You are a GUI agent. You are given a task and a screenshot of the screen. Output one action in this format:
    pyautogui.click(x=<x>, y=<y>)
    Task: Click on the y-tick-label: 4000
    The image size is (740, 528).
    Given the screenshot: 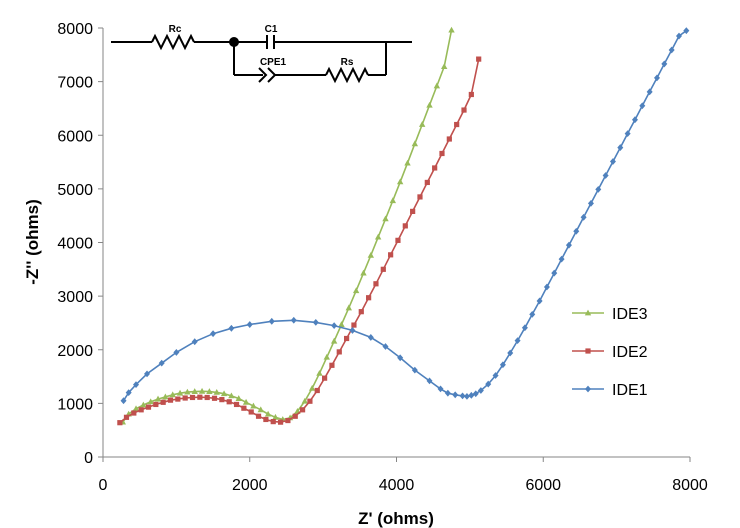 What is the action you would take?
    pyautogui.click(x=75, y=244)
    